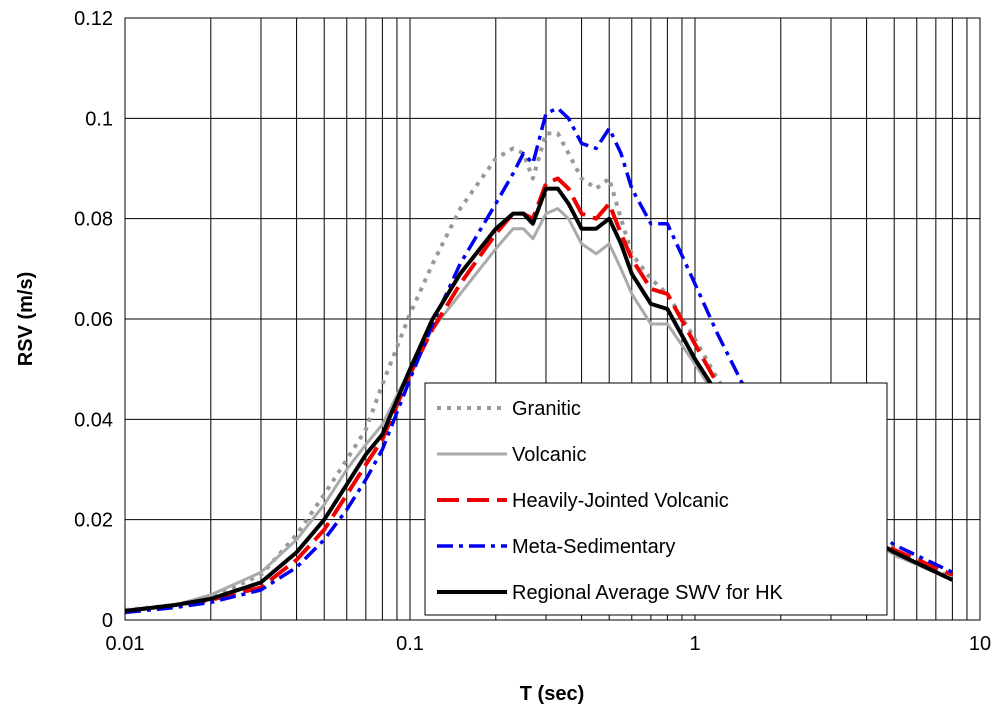 The width and height of the screenshot is (1000, 711). I want to click on x-axis-label: T (sec), so click(552, 694).